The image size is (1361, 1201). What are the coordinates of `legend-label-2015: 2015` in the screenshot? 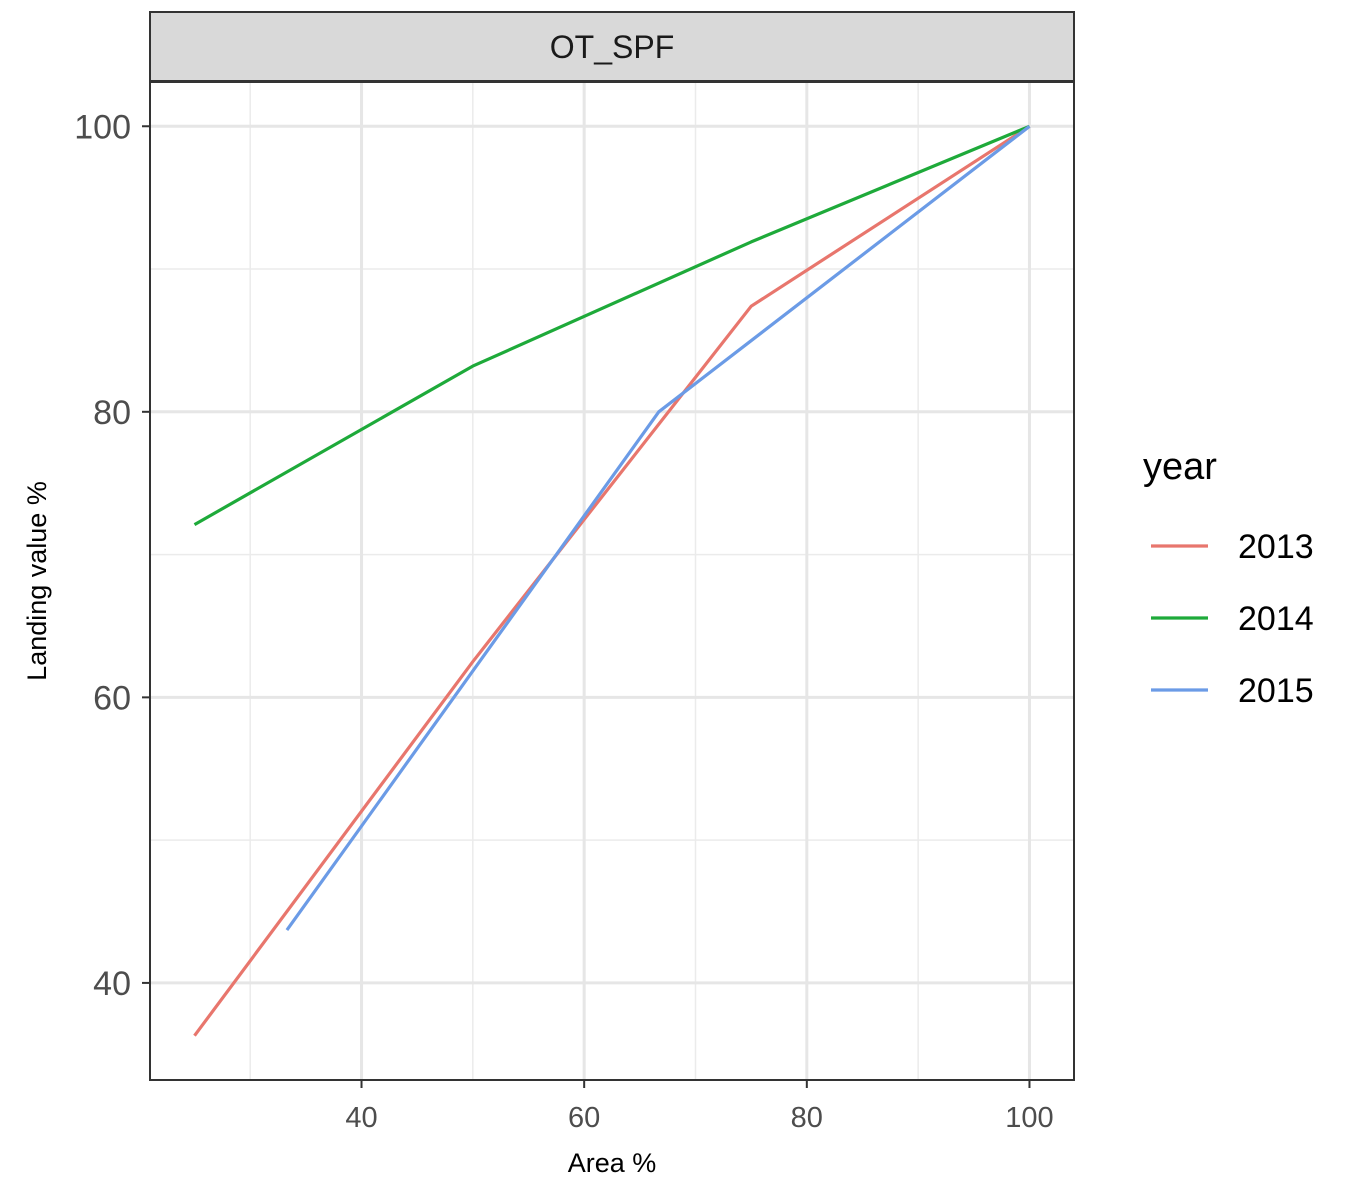 It's located at (1276, 691).